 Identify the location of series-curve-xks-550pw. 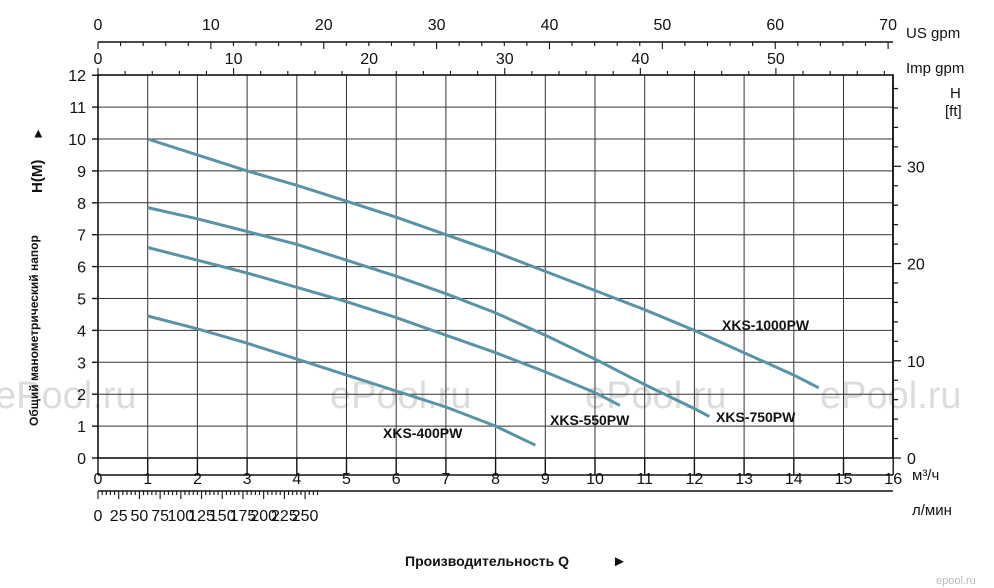
(384, 326).